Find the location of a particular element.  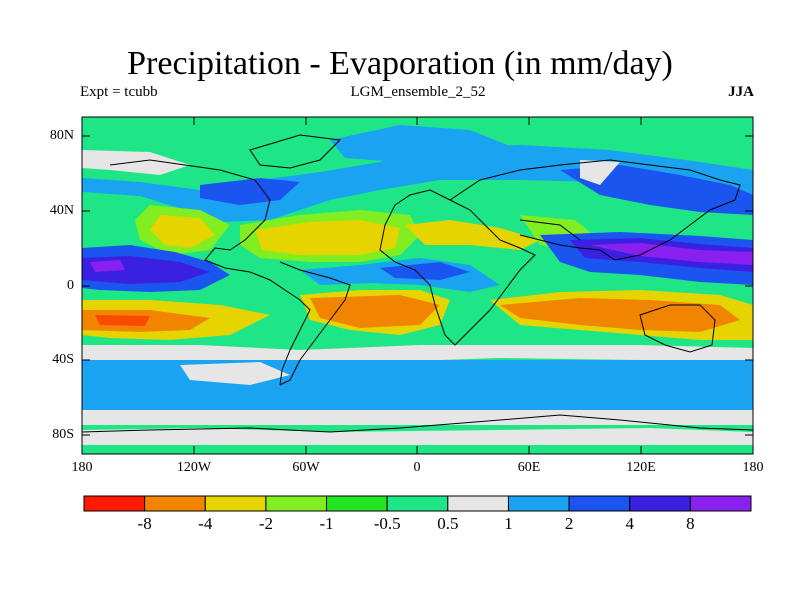

experiment-label: Expt = tcubb is located at coordinates (119, 92).